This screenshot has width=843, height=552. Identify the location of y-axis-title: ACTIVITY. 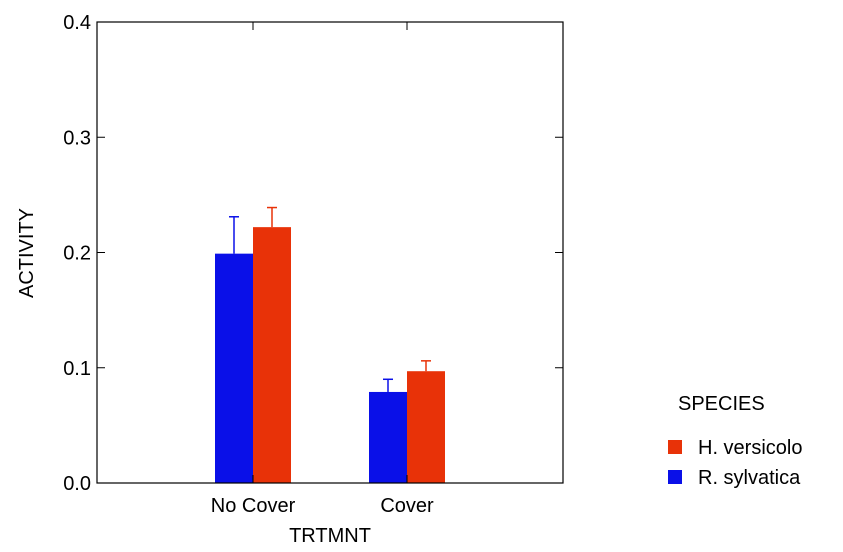
(27, 253).